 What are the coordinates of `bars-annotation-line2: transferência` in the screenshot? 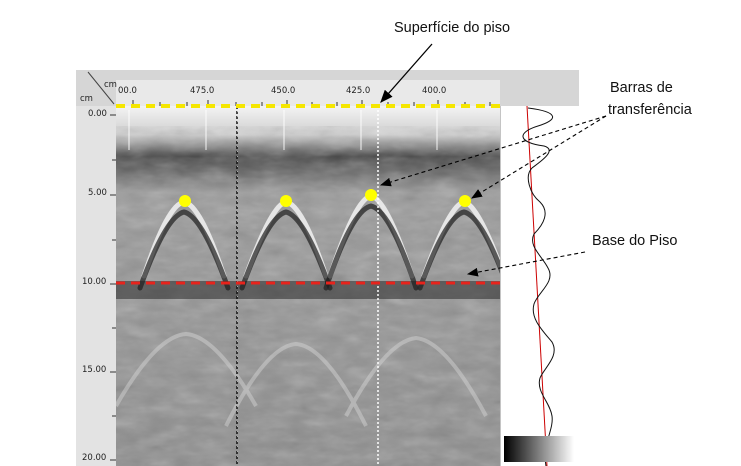 It's located at (650, 110).